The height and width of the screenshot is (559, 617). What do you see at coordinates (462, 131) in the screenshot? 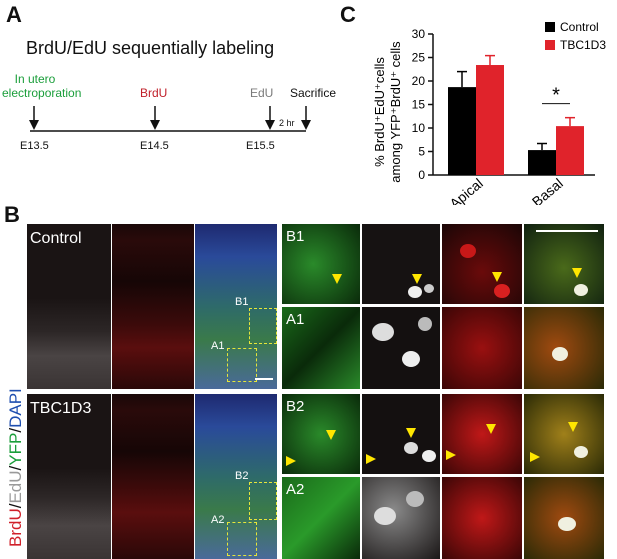
I see `bar-apical-control` at bounding box center [462, 131].